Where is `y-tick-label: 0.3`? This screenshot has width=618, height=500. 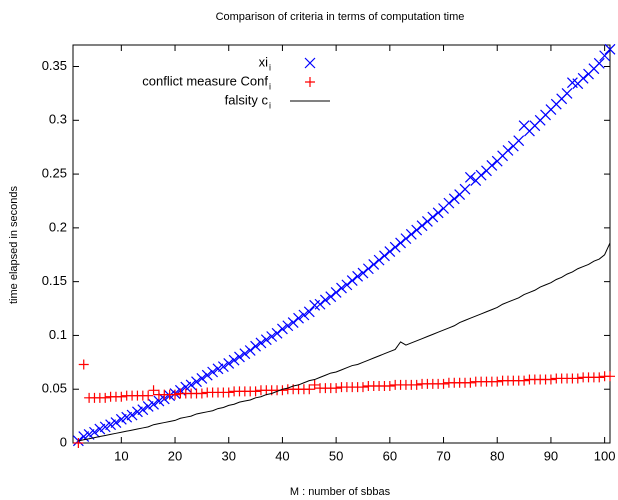
y-tick-label: 0.3 is located at coordinates (58, 119).